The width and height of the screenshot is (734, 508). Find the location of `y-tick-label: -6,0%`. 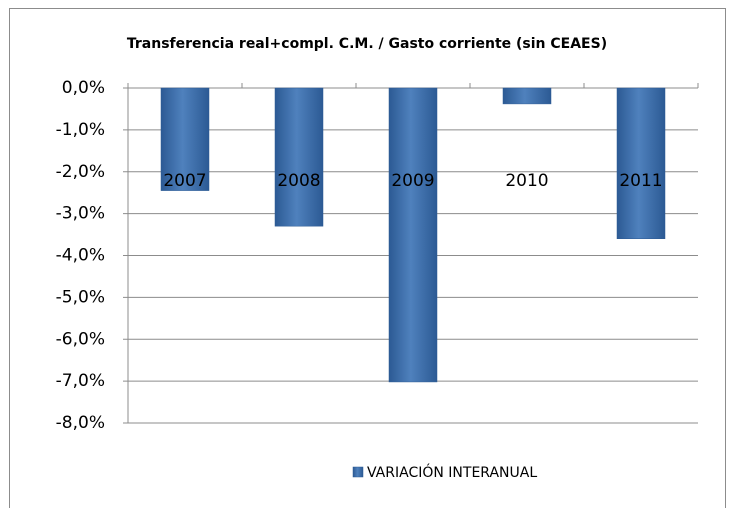

y-tick-label: -6,0% is located at coordinates (80, 339).